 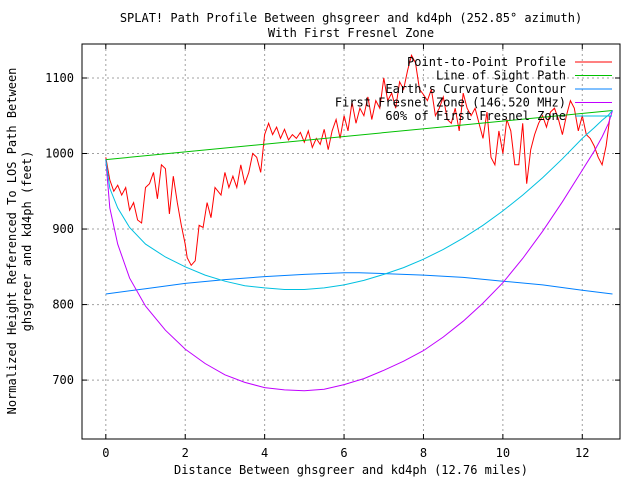 I want to click on y-tick-label: 800, so click(x=63, y=305).